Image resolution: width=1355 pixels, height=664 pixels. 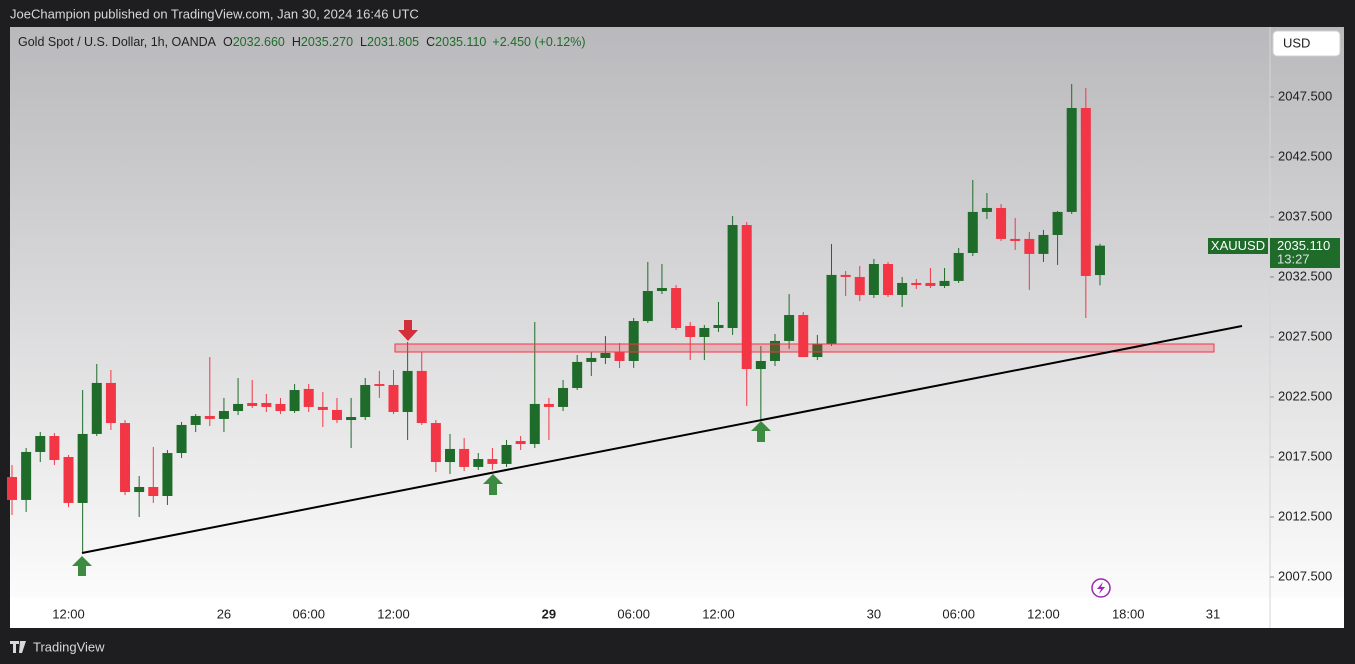 I want to click on time-axis, so click(x=677, y=613).